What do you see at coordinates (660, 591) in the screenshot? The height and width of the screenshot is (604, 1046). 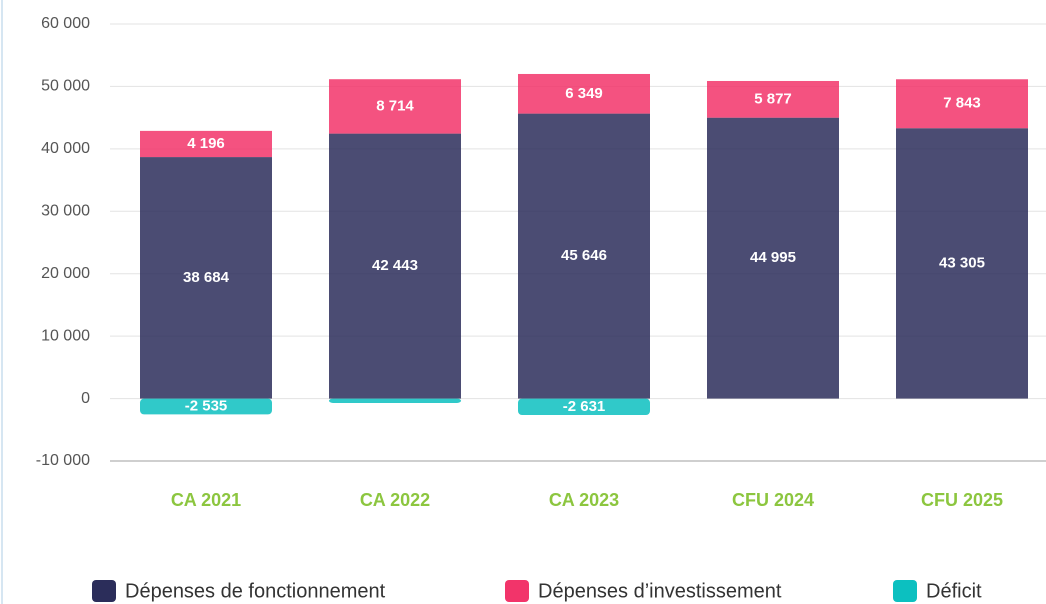 I see `legend-label: Dépenses d’investissement` at bounding box center [660, 591].